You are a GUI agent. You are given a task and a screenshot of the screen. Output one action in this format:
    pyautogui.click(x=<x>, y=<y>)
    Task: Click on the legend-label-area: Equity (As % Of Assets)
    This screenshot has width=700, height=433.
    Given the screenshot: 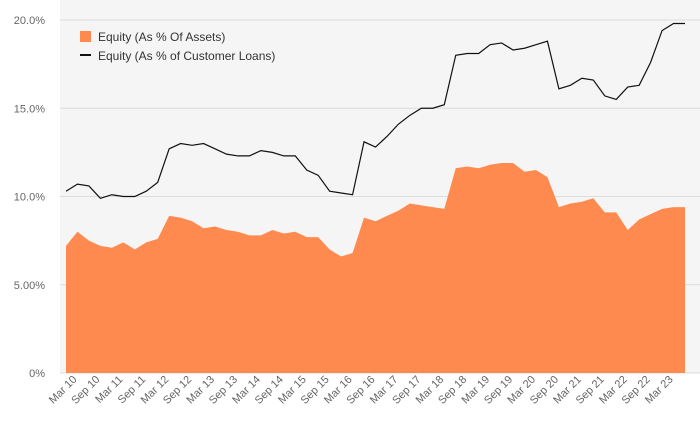 What is the action you would take?
    pyautogui.click(x=161, y=37)
    